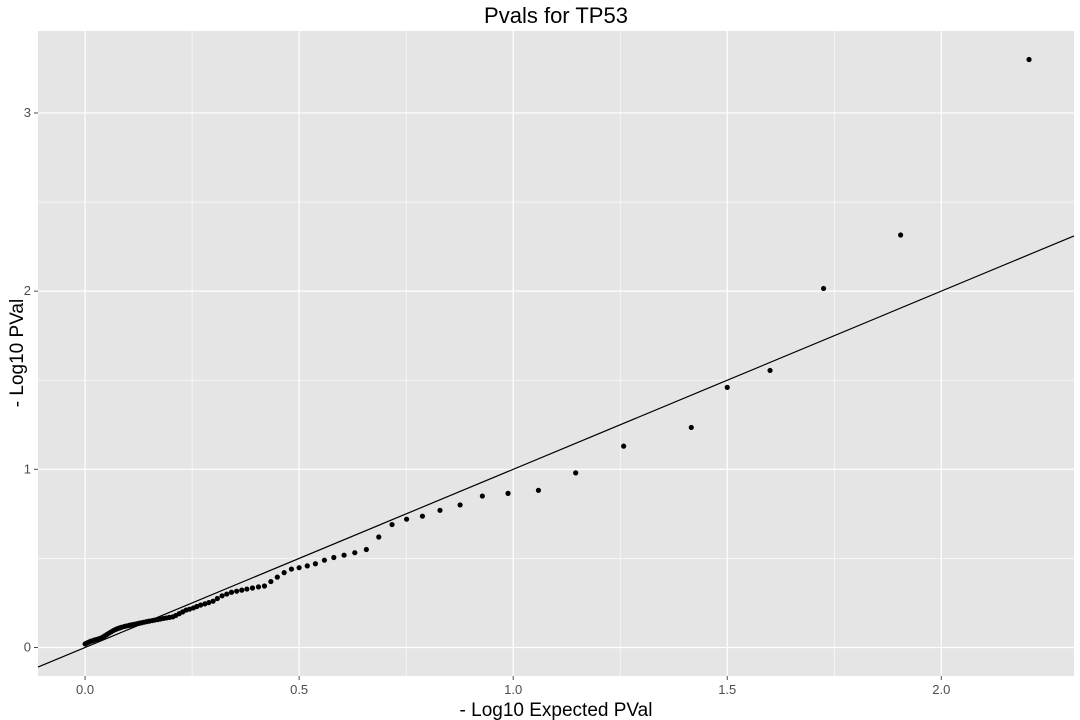  I want to click on y-axis-ticks: 0 1 2 3, so click(31, 379).